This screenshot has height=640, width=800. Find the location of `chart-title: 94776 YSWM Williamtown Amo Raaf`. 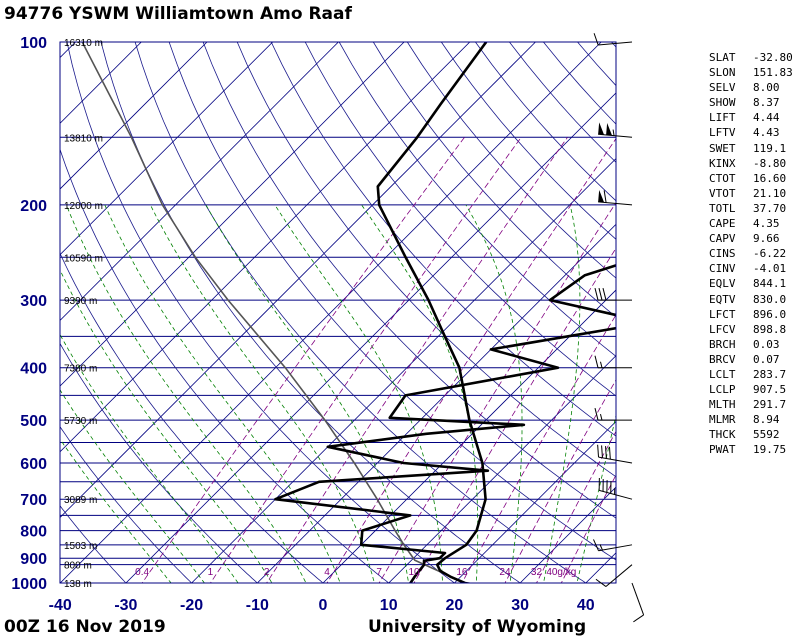

chart-title: 94776 YSWM Williamtown Amo Raaf is located at coordinates (178, 14).